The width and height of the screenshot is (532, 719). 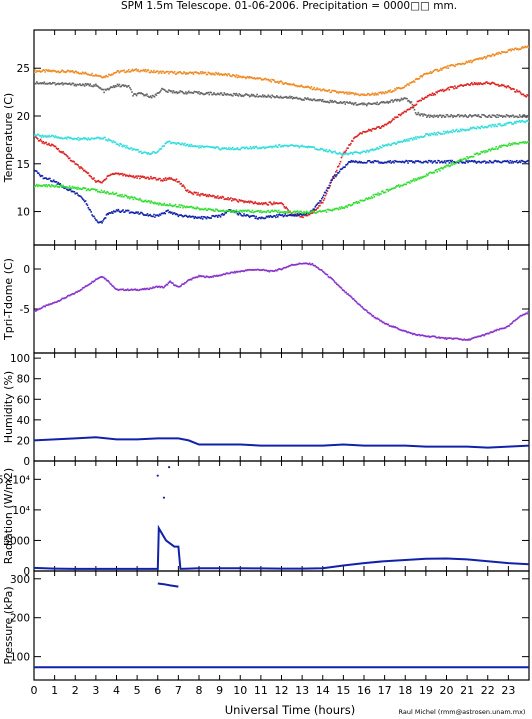 What do you see at coordinates (281, 625) in the screenshot?
I see `series-group` at bounding box center [281, 625].